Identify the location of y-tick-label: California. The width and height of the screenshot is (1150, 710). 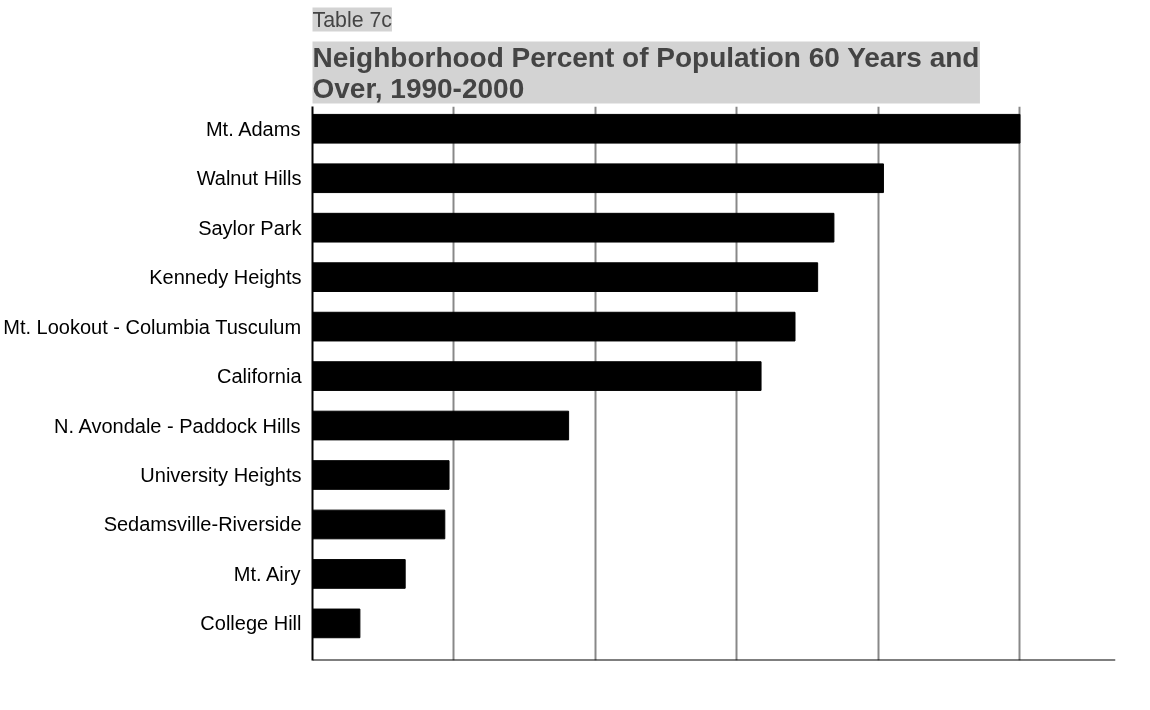
(260, 376).